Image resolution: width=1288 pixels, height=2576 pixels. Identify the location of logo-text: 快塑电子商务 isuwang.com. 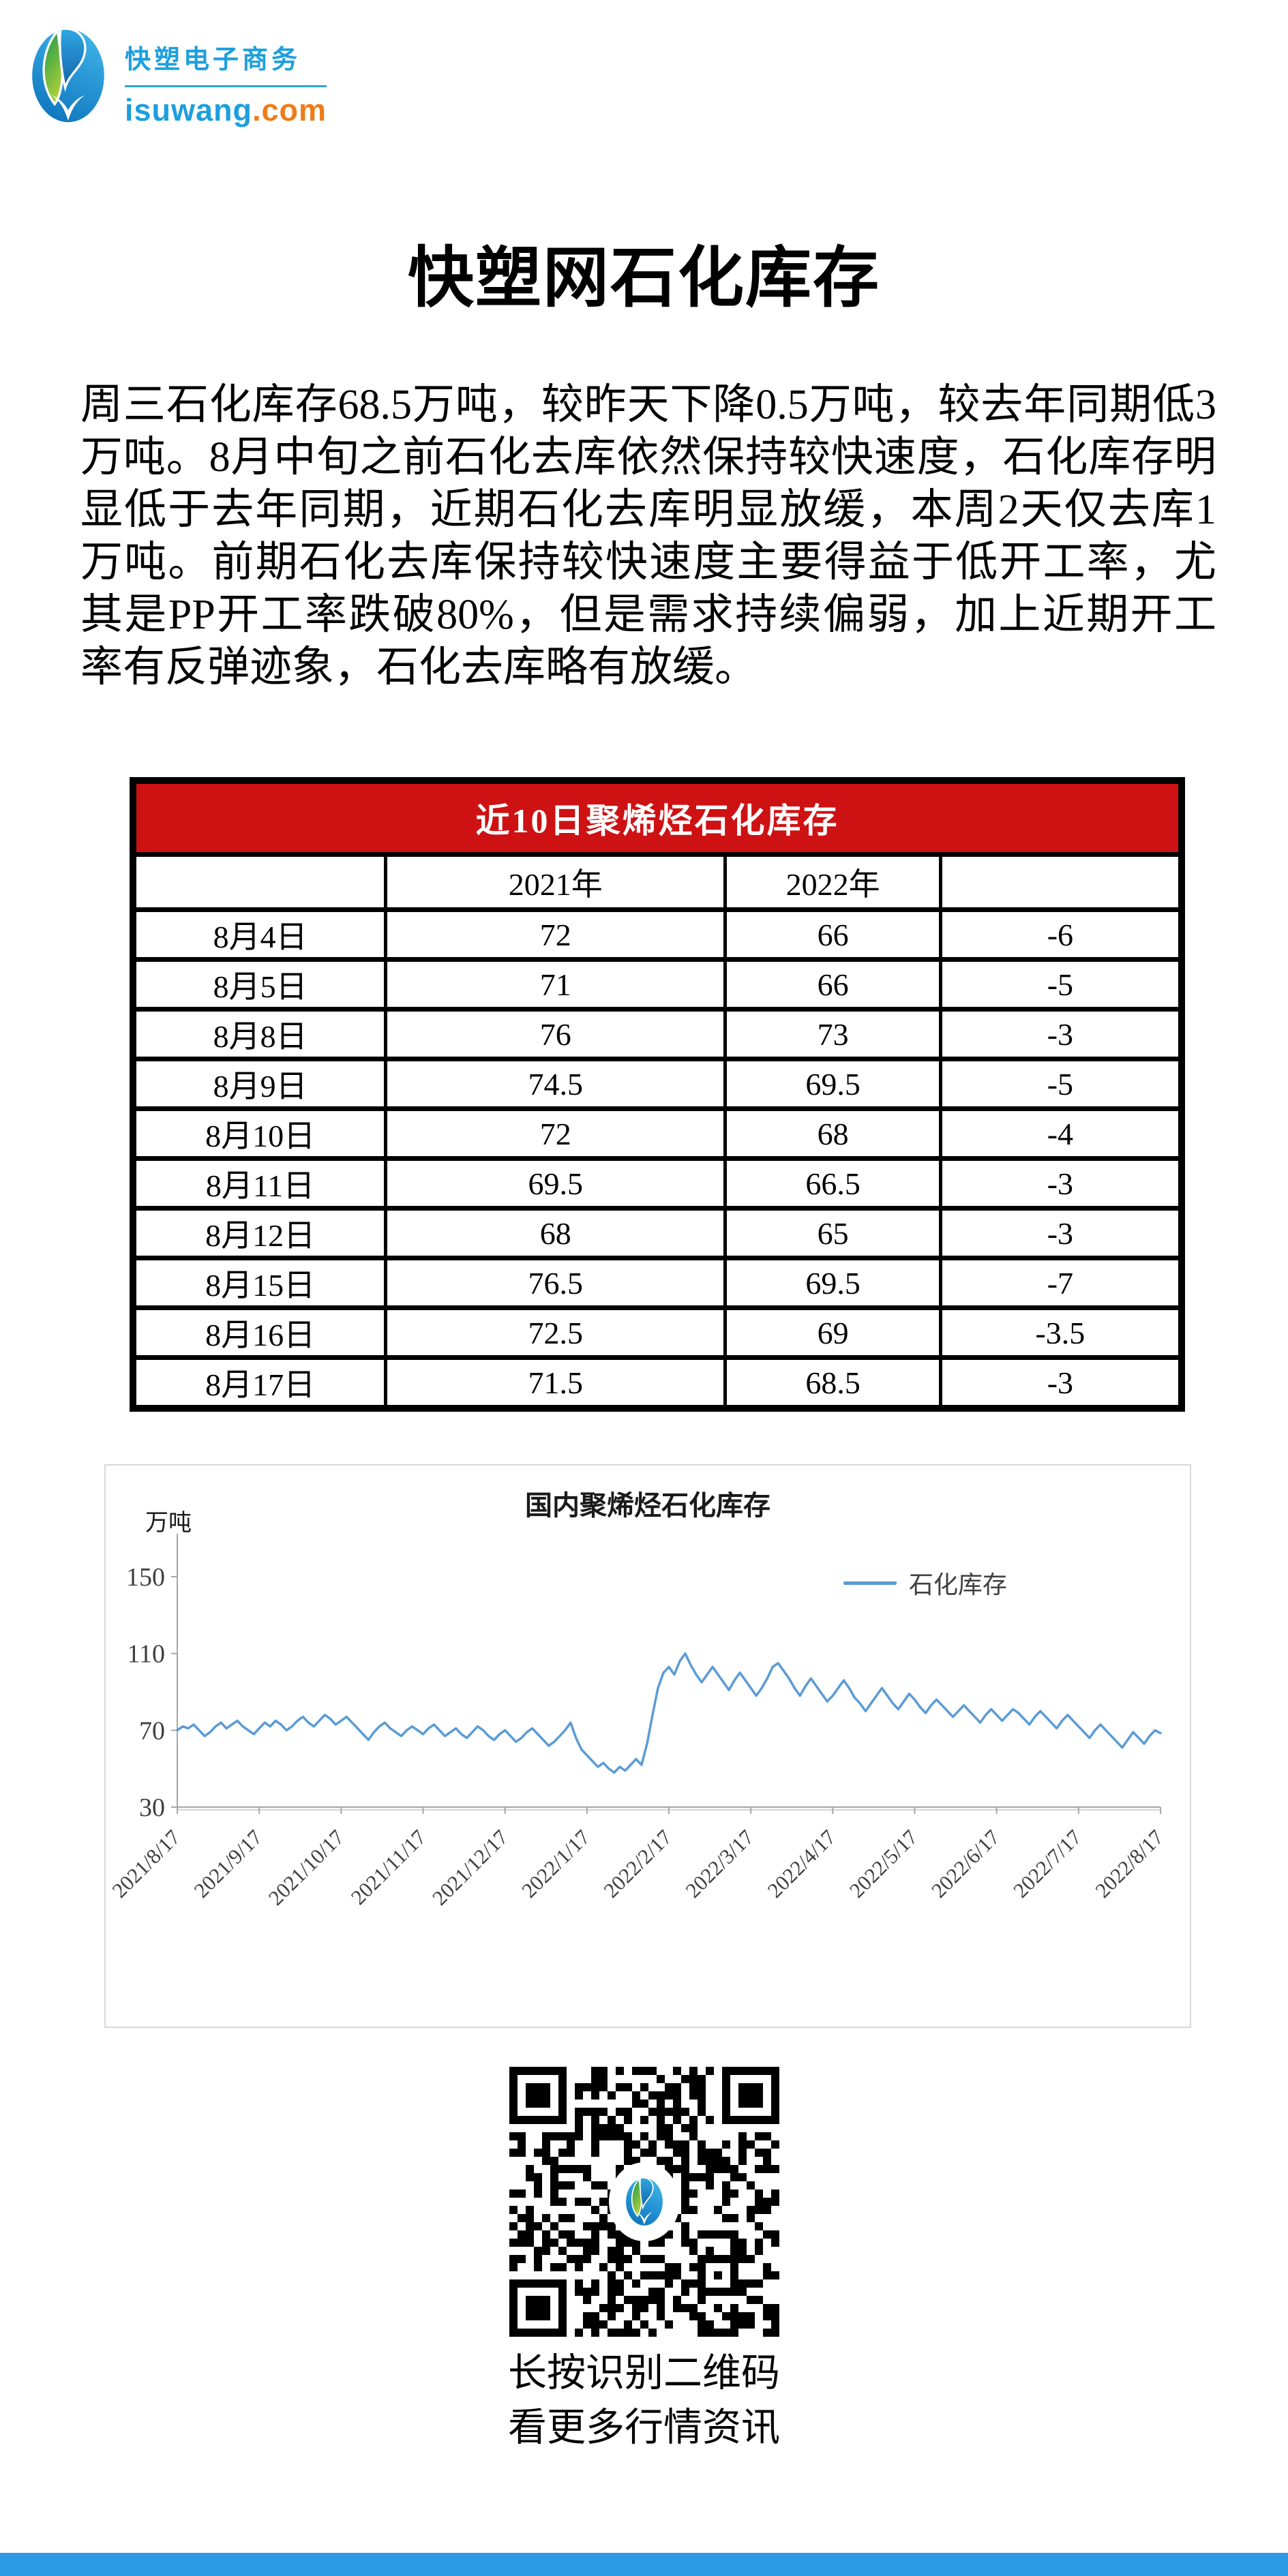
(226, 75).